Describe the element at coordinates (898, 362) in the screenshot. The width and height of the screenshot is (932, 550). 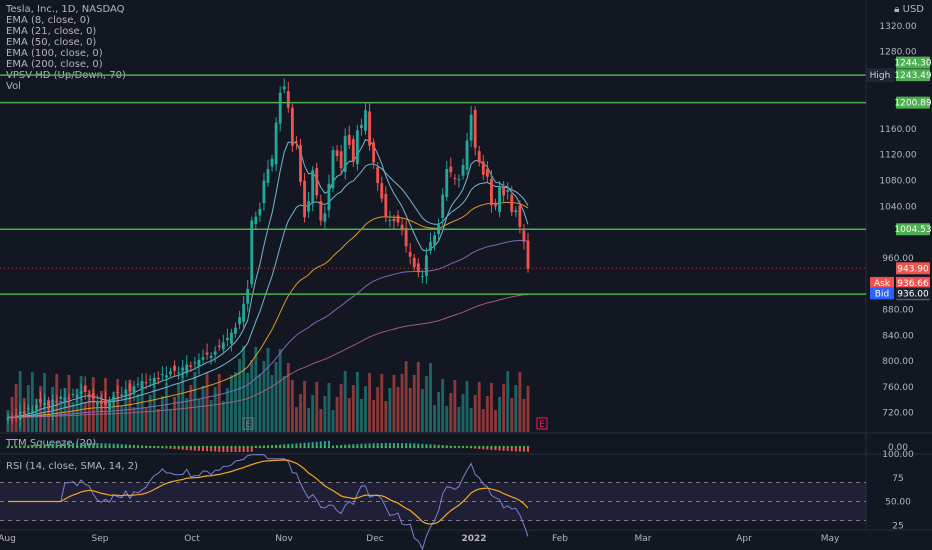
I see `price-axis-tick: 800.00` at that location.